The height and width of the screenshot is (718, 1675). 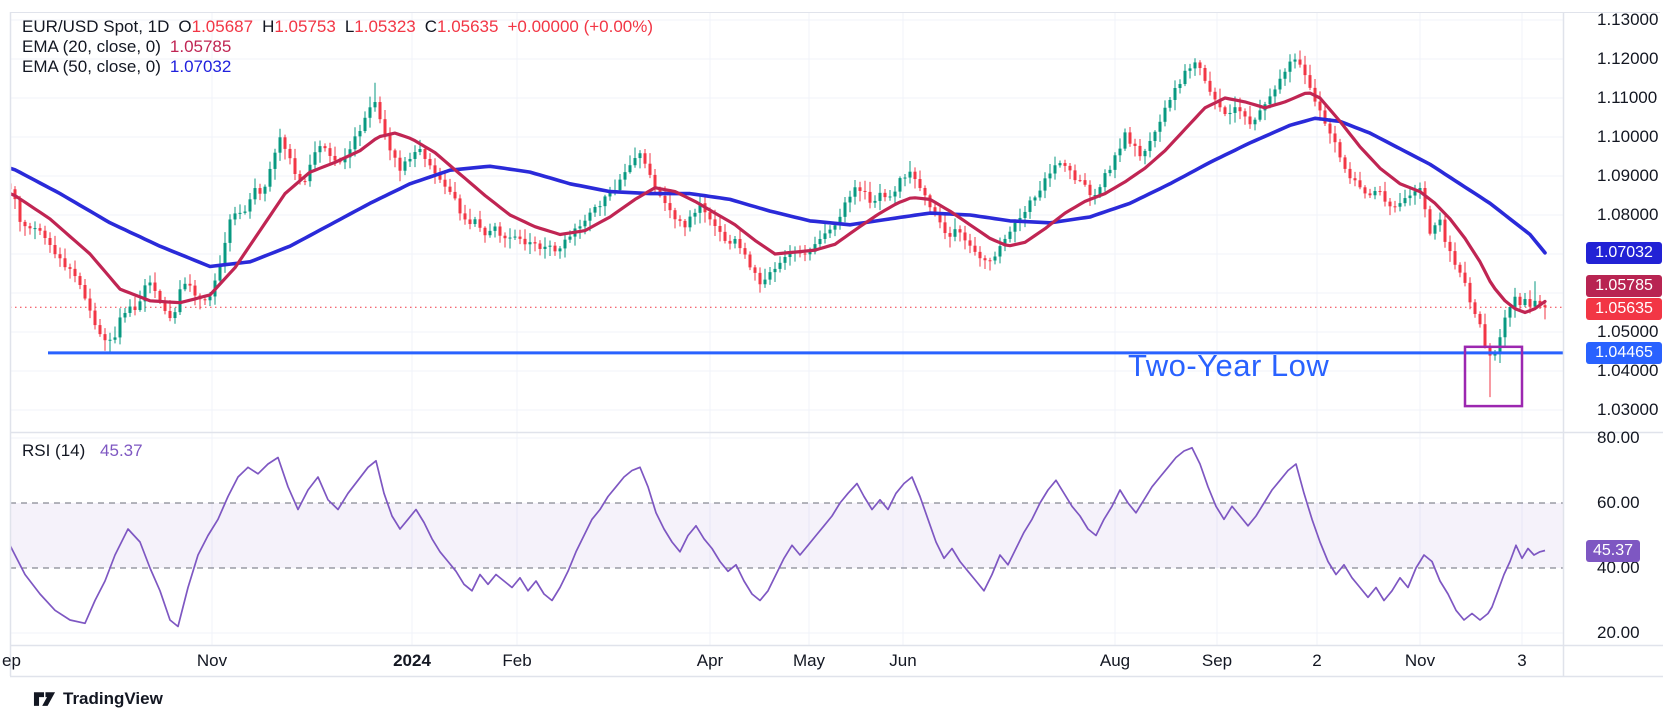 I want to click on price-badge: 1.04465, so click(x=1624, y=352).